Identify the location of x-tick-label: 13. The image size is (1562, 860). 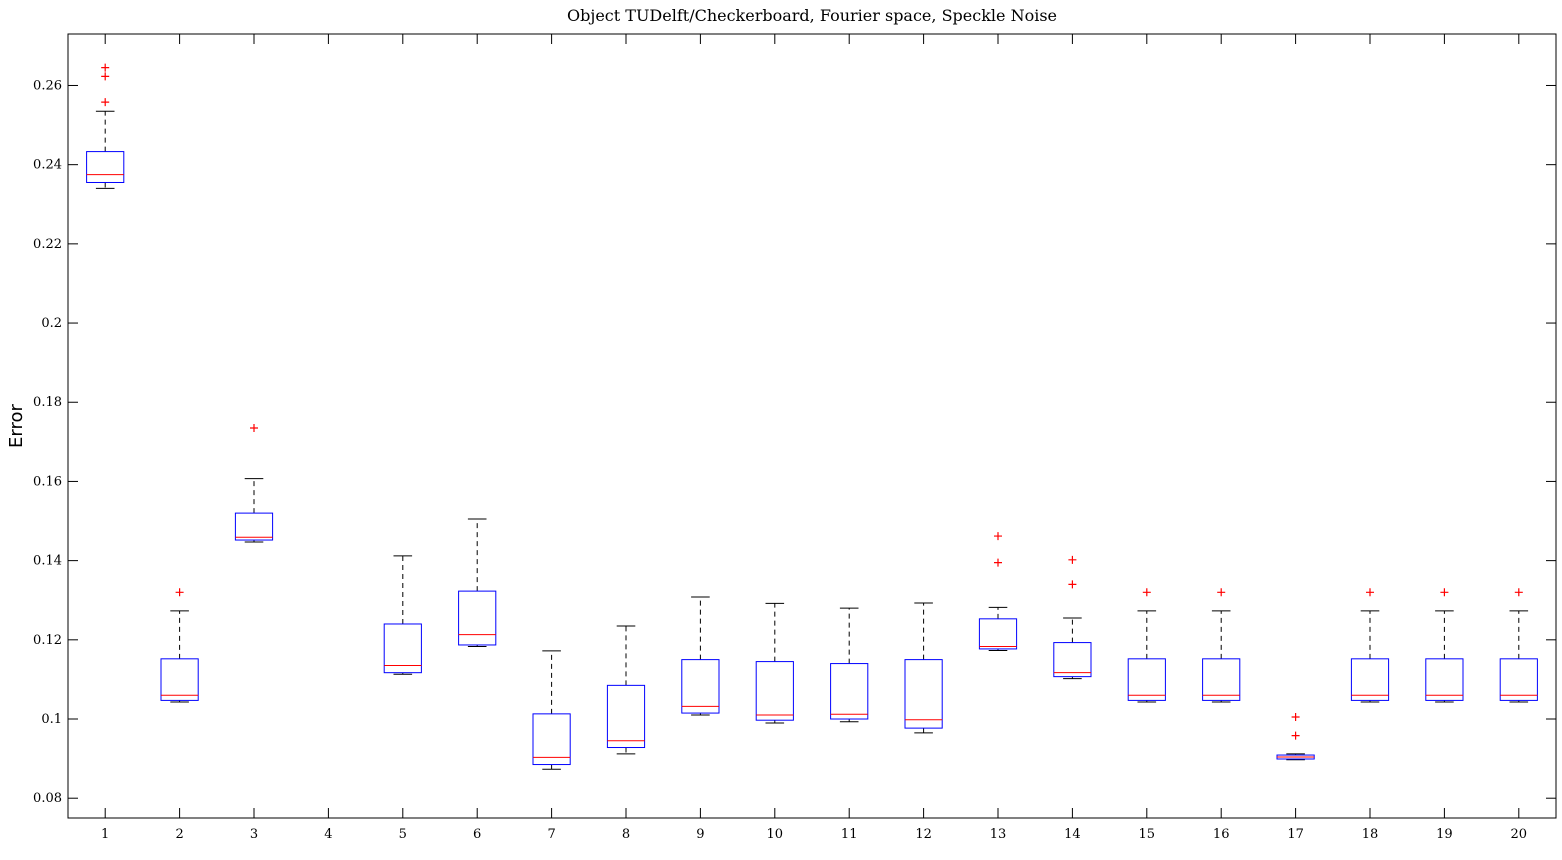
(998, 834).